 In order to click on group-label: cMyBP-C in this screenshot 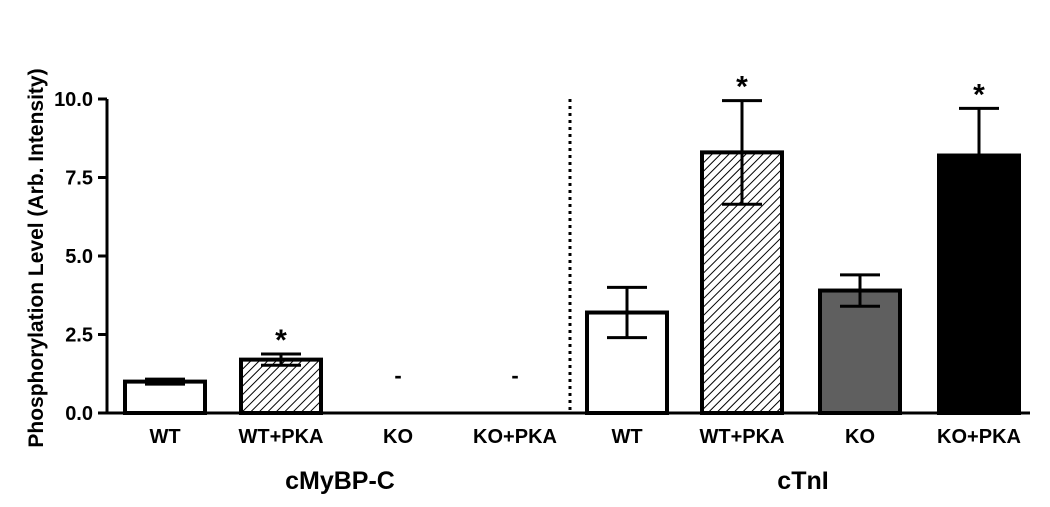, I will do `click(340, 481)`.